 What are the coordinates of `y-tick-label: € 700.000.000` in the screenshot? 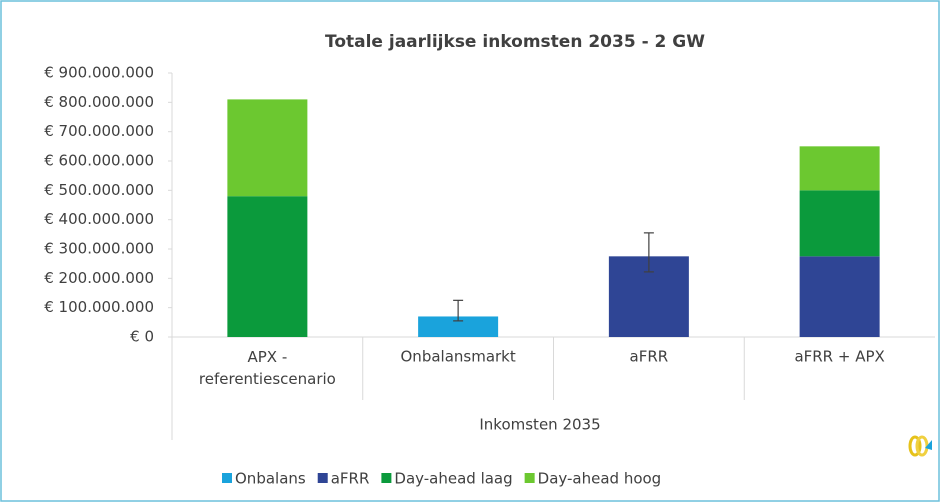 It's located at (99, 131).